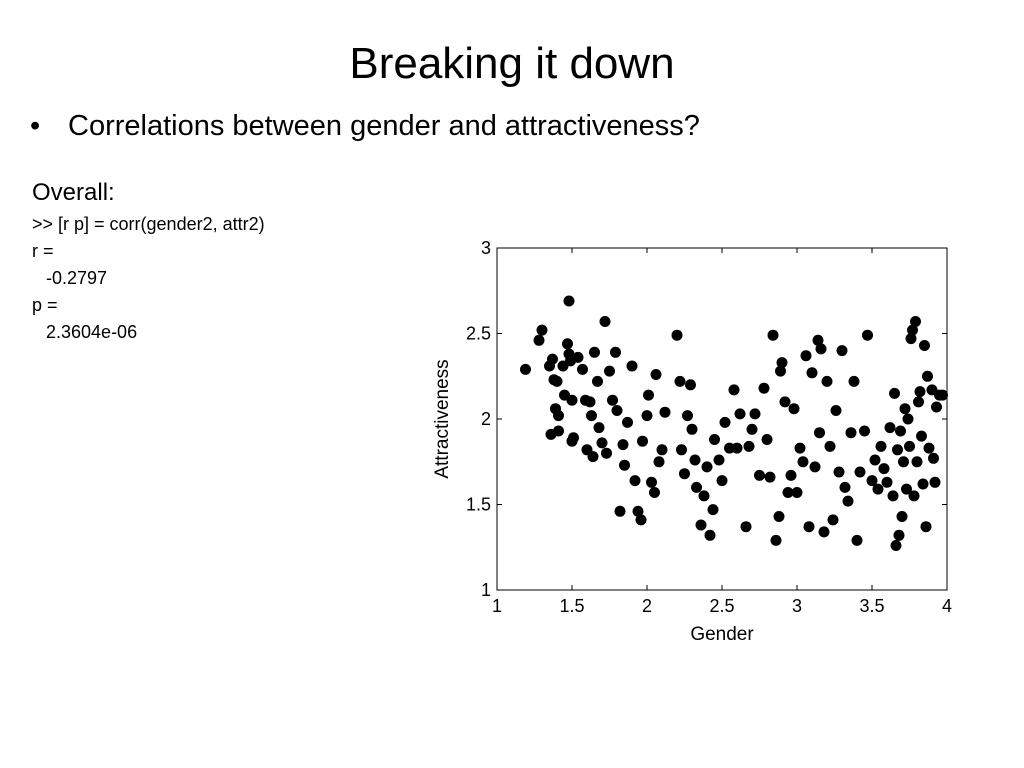  I want to click on y-tick-label: 2, so click(486, 419).